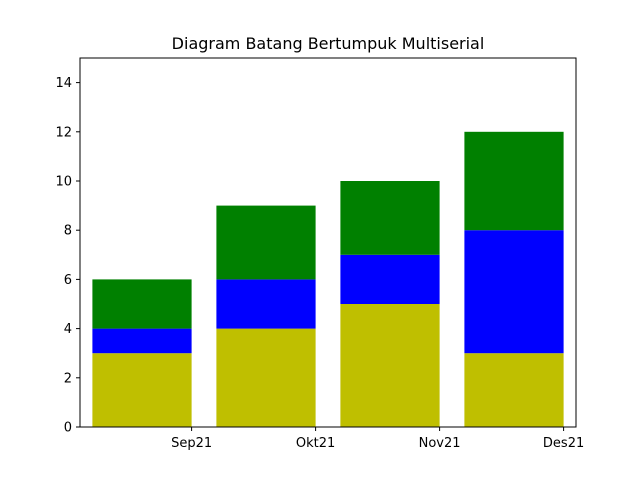 The width and height of the screenshot is (640, 480). I want to click on x-tick-label: Des21, so click(563, 443).